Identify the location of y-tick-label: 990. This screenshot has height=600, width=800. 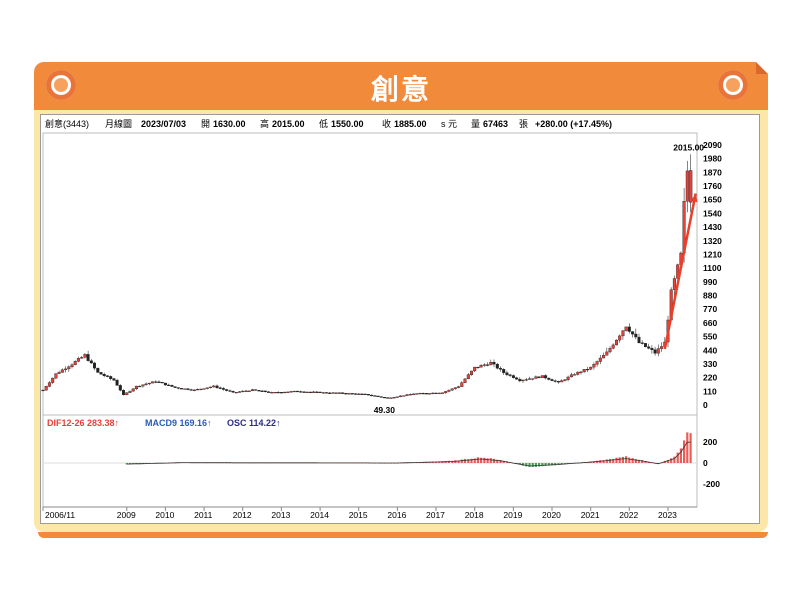
(710, 282).